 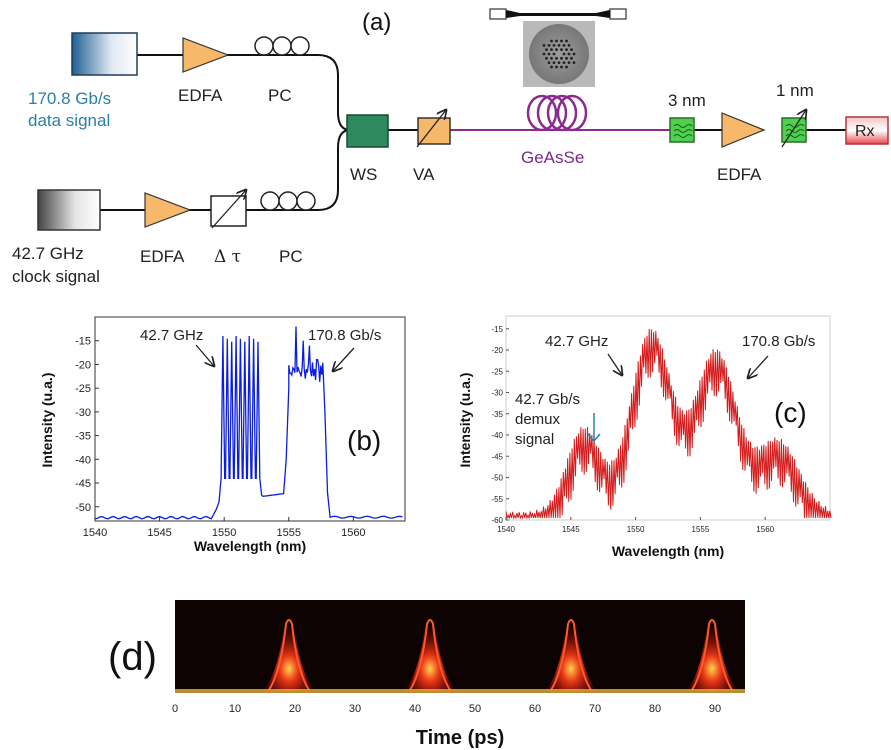 I want to click on chart-c-ytick-label: -40, so click(x=497, y=435).